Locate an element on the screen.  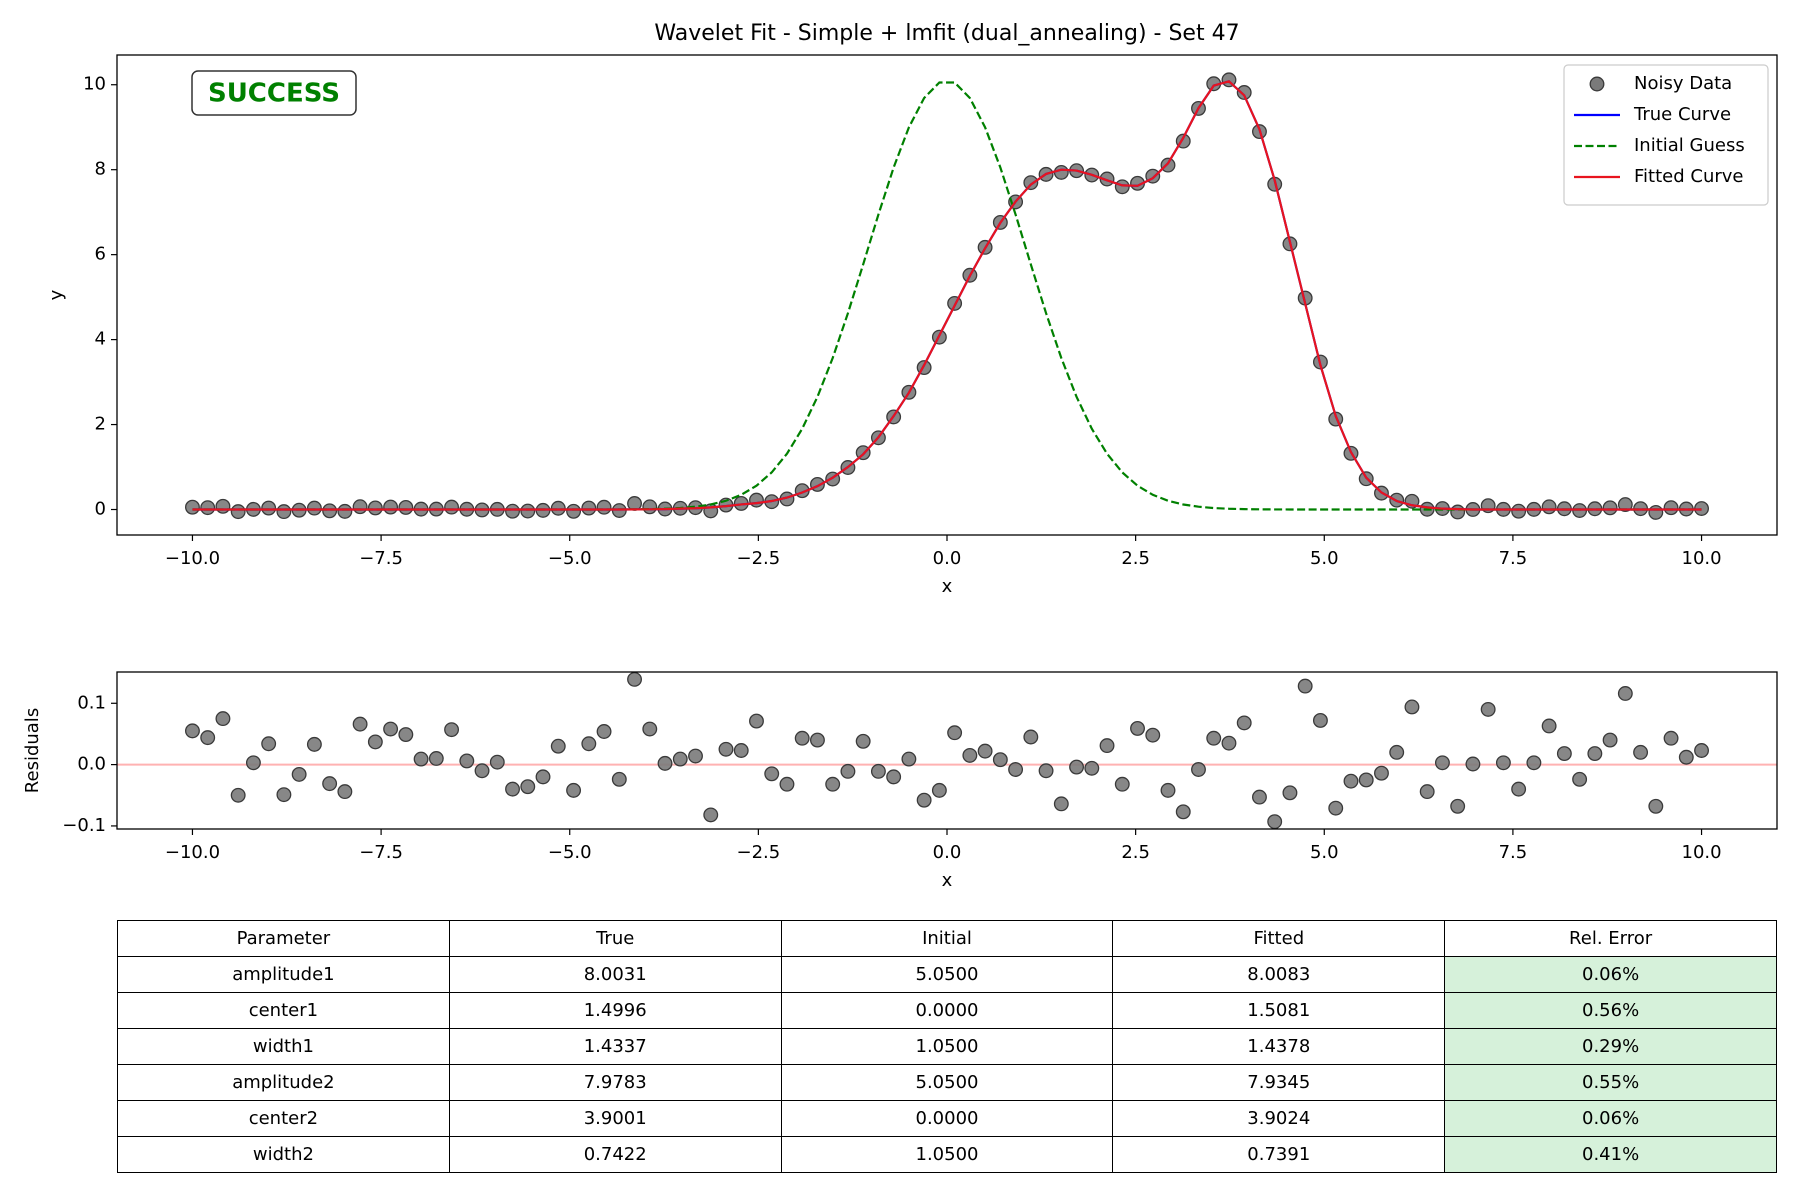
table-row: width2 0.7422 1.0500 0.7391 0.41% is located at coordinates (947, 1154).